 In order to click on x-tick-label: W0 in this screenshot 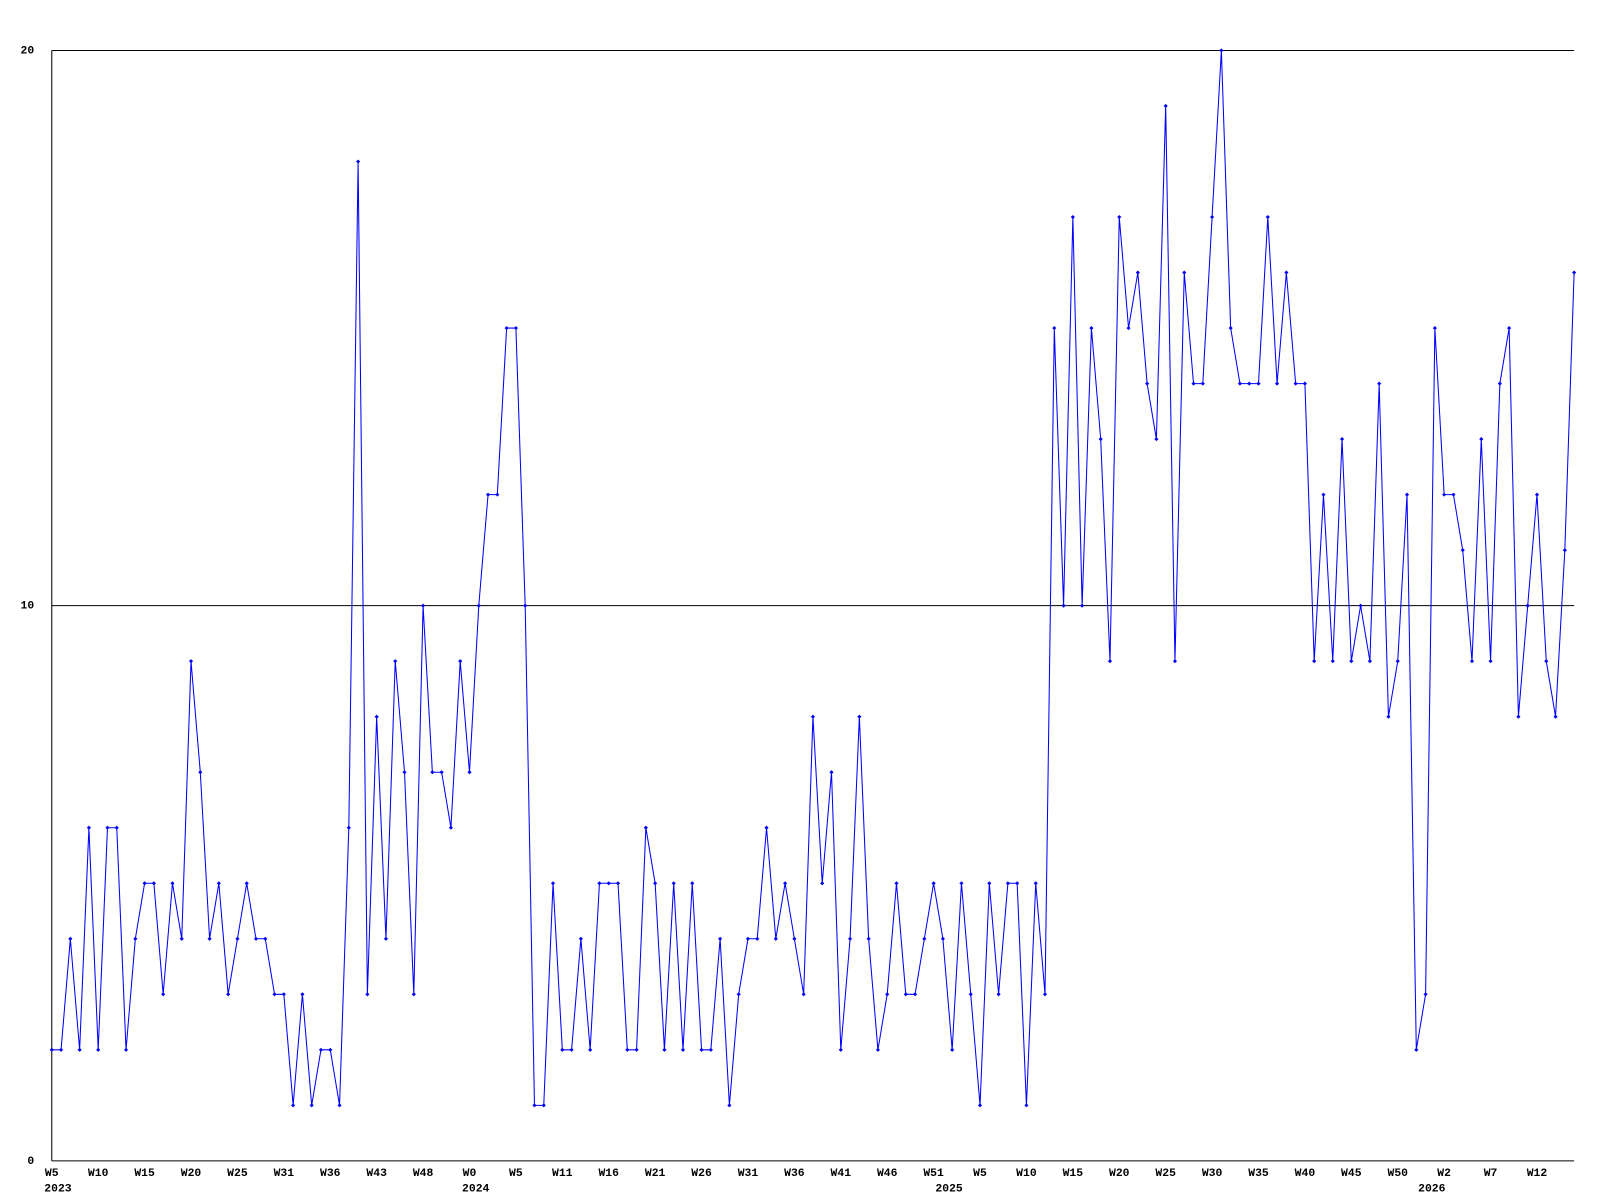, I will do `click(470, 1174)`.